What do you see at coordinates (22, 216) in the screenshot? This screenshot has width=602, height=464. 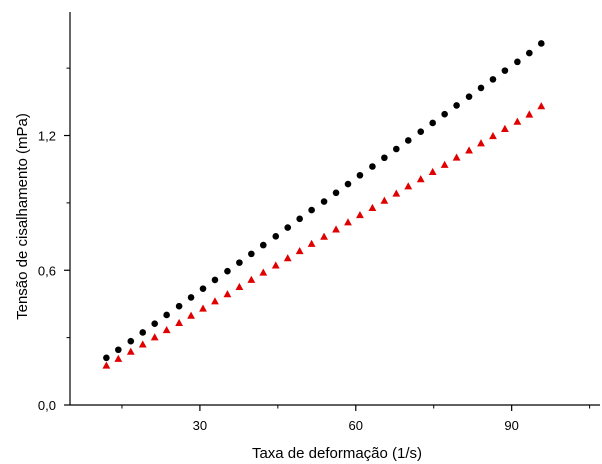 I see `y-axis-title: Tensão de cisalhamento (mPa)` at bounding box center [22, 216].